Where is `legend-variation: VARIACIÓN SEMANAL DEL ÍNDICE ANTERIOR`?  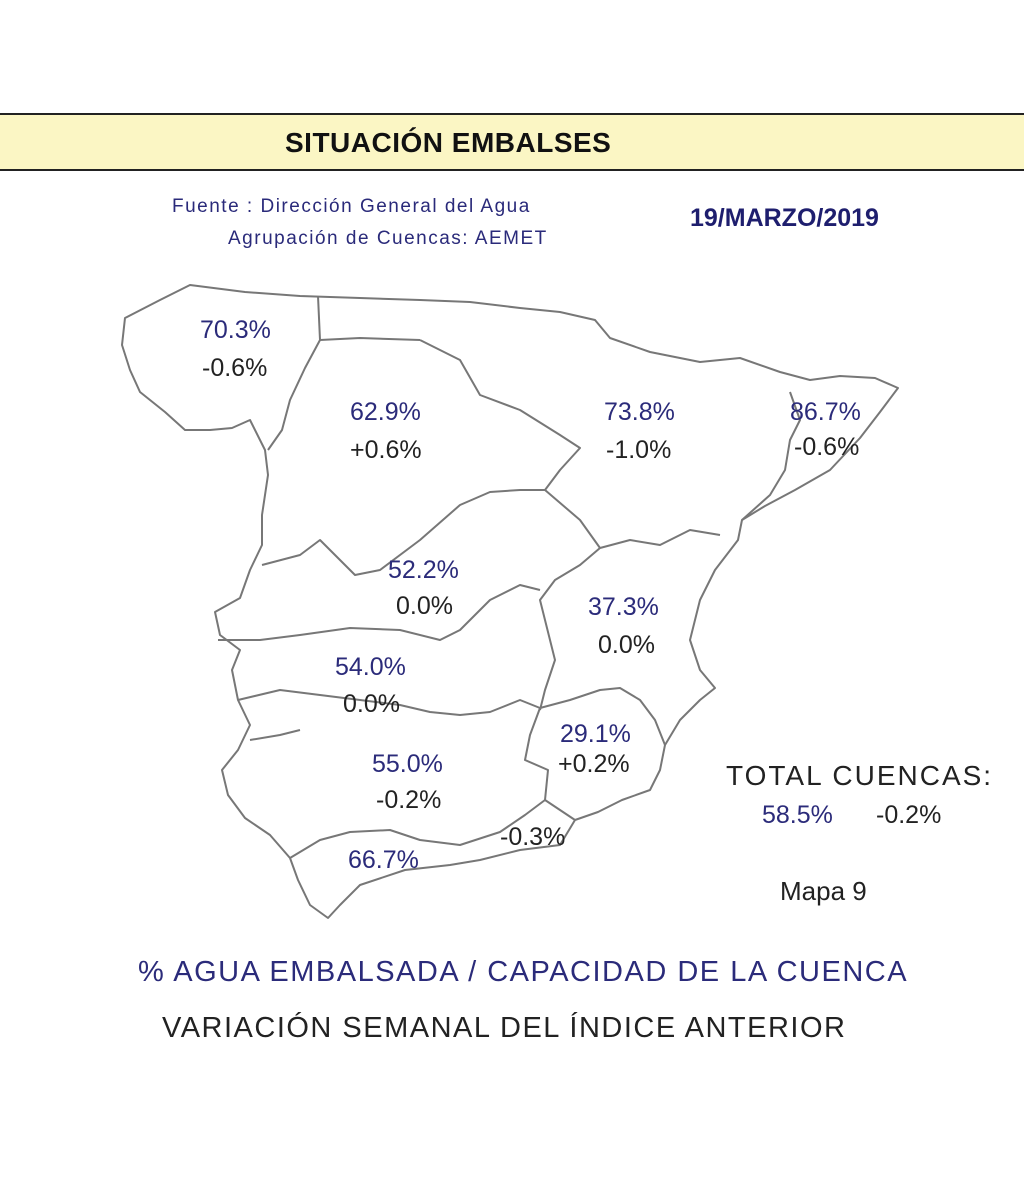 legend-variation: VARIACIÓN SEMANAL DEL ÍNDICE ANTERIOR is located at coordinates (504, 1028).